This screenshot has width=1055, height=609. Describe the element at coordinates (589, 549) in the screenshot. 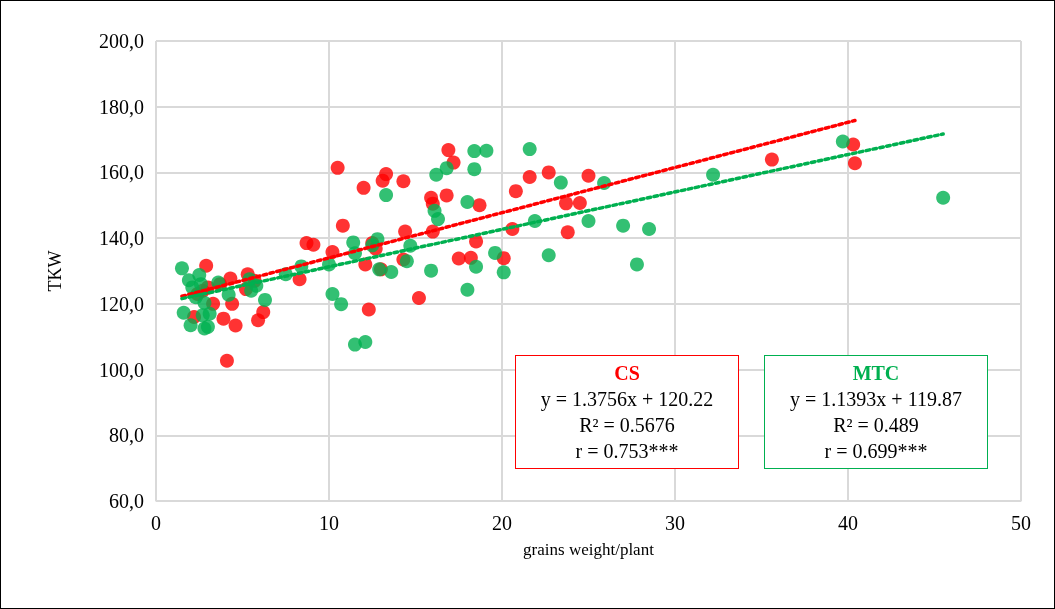

I see `x-axis-title: grains weight/plant` at that location.